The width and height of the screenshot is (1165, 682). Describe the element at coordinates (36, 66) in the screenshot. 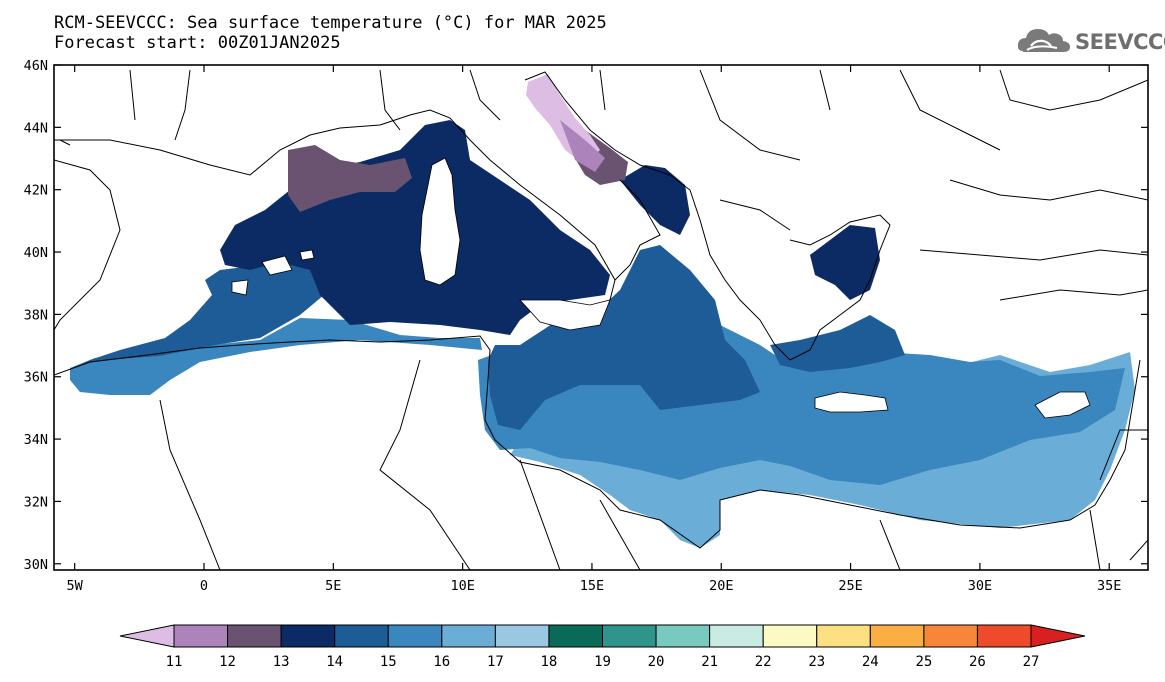

I see `lat-tick-label: 46N` at that location.